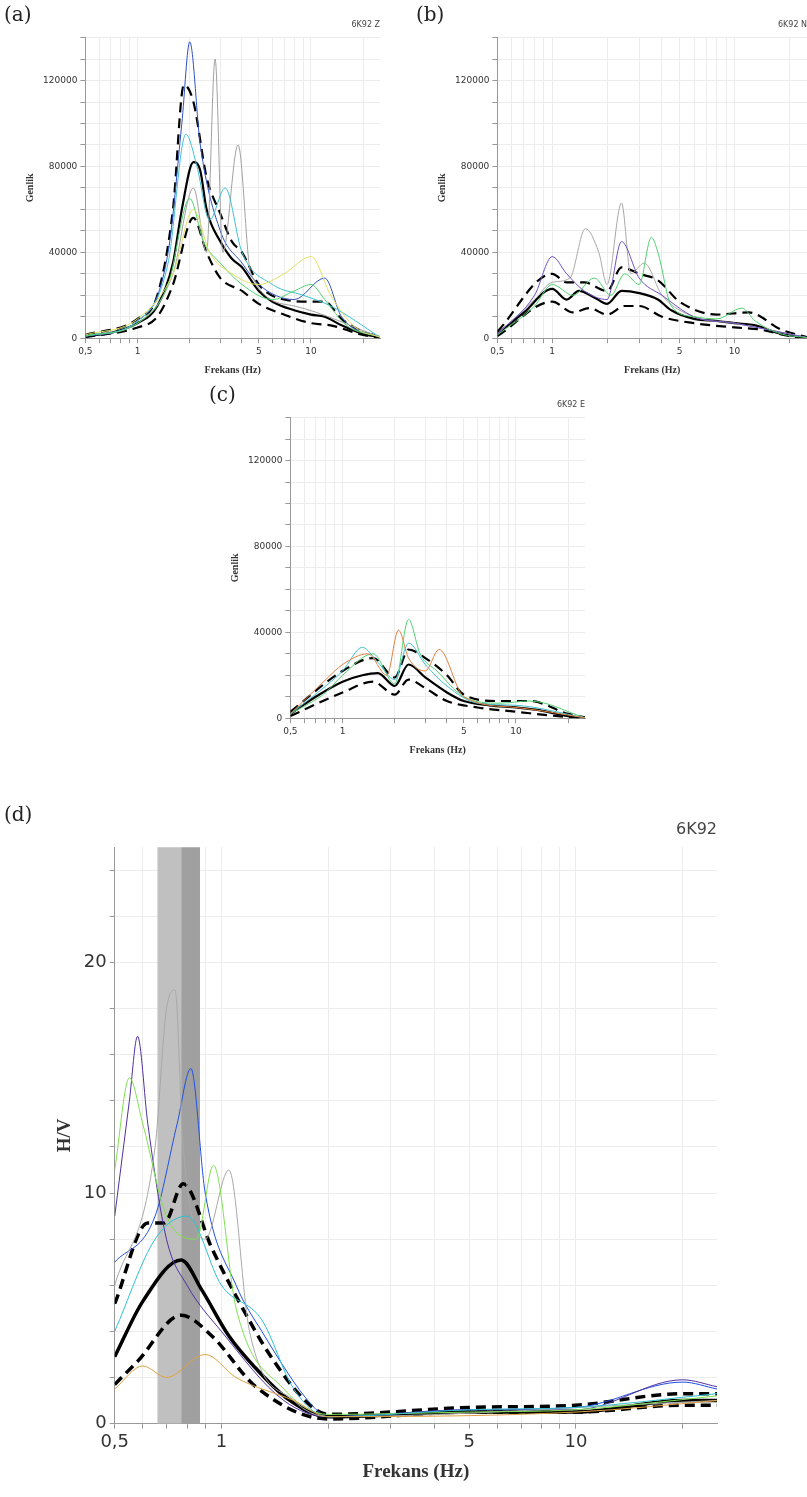  What do you see at coordinates (18, 14) in the screenshot?
I see `text: (a)` at bounding box center [18, 14].